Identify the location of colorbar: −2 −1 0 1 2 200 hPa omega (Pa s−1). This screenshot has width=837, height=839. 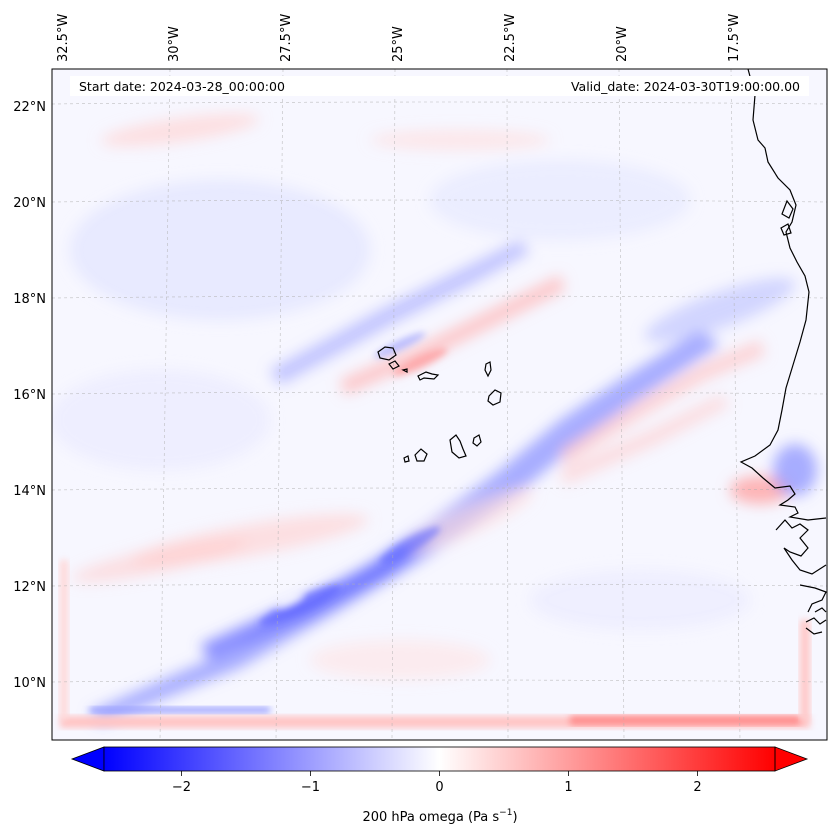
(439, 785).